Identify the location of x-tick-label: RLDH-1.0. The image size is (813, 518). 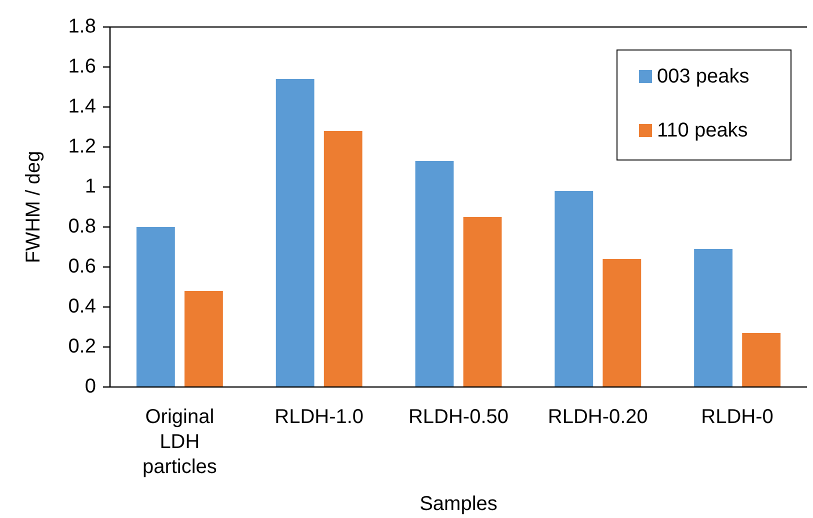
(319, 417).